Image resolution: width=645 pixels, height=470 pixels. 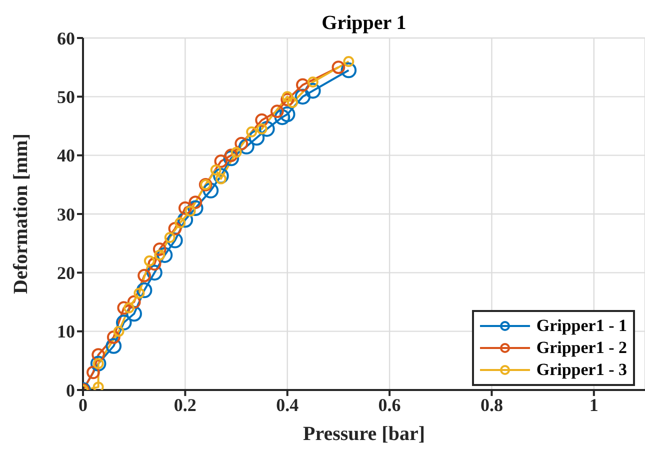 I want to click on x-tick-label: 1, so click(x=593, y=404).